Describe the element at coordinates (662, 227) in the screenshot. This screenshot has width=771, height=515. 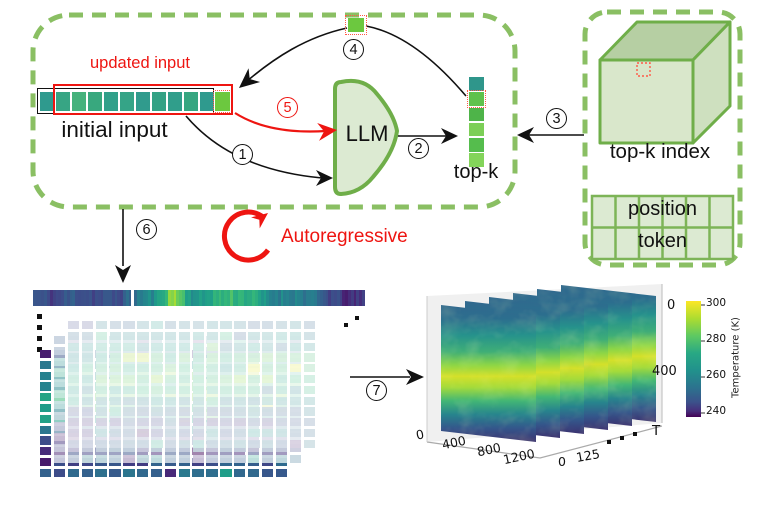
I see `position-token-table` at that location.